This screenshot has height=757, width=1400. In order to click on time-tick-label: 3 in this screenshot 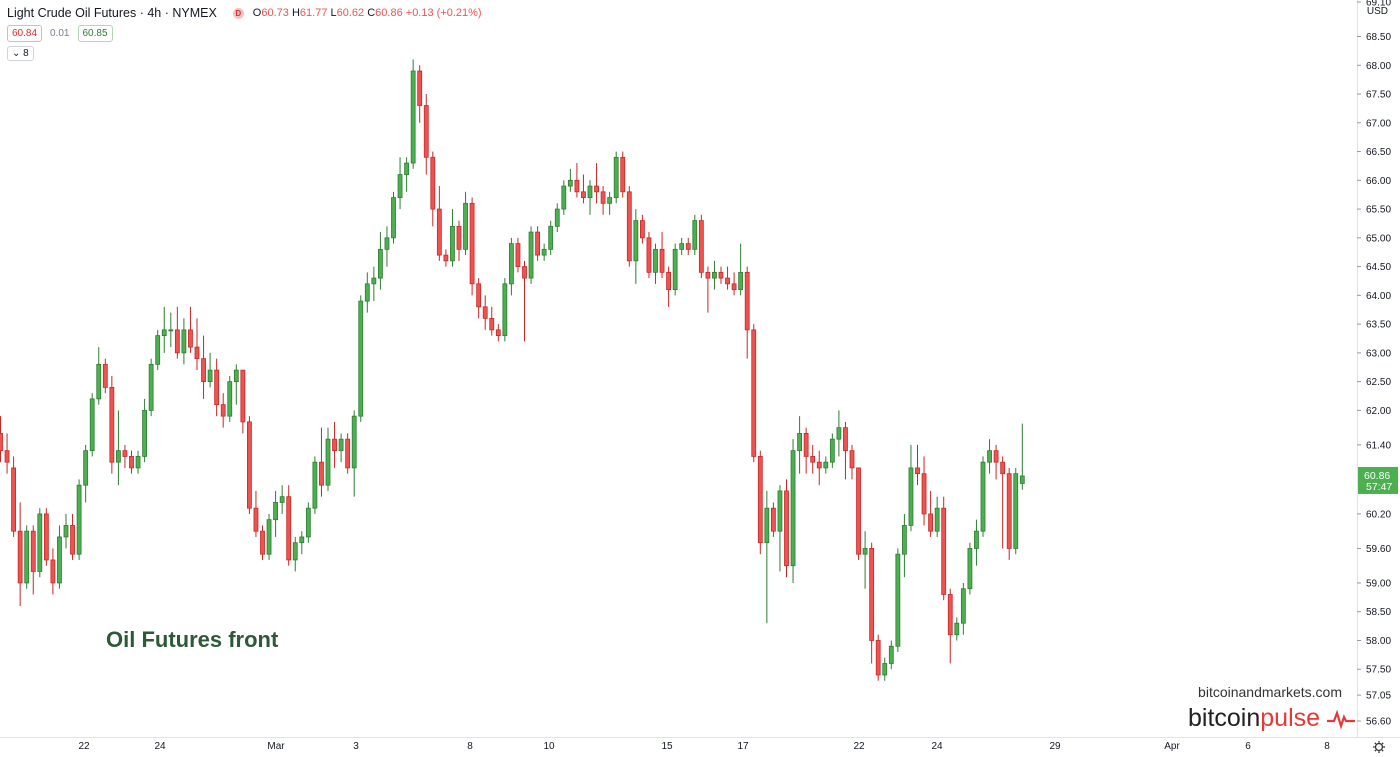, I will do `click(356, 746)`.